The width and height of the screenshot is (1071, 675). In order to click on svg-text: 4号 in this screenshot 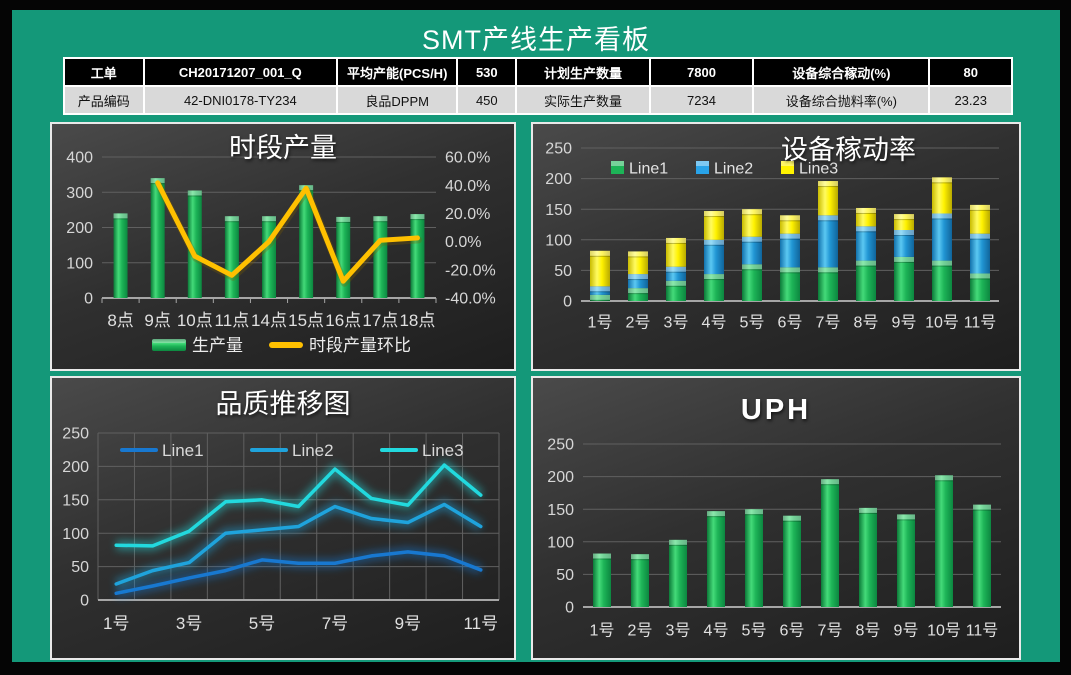, I will do `click(714, 323)`.